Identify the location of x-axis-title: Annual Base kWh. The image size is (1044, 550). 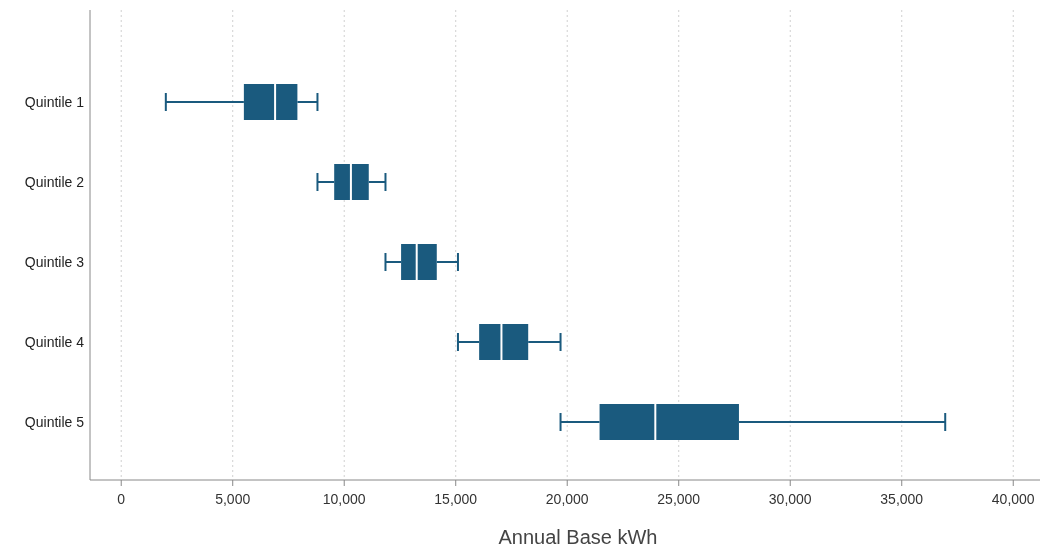
(578, 537).